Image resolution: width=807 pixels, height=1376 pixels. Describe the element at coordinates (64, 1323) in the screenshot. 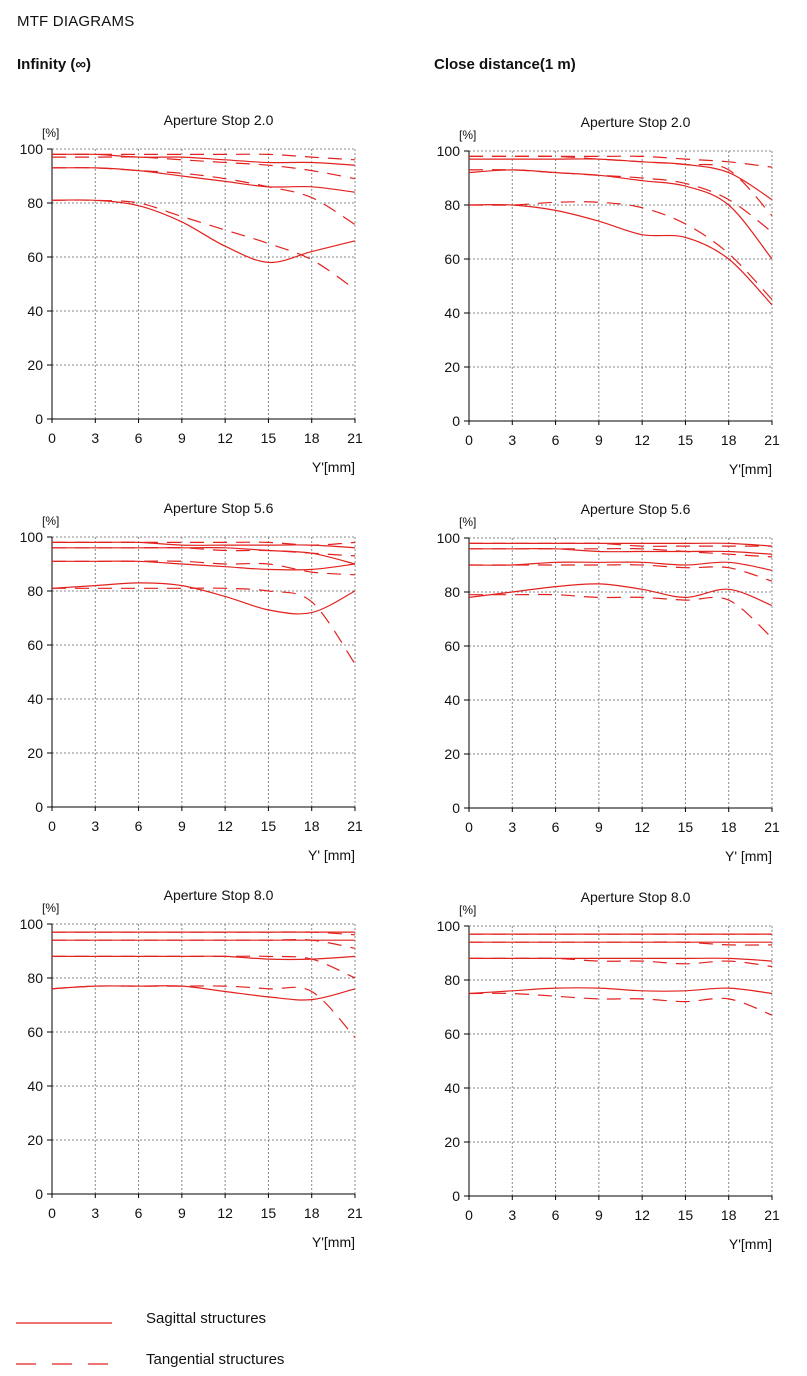

I see `solid-line-swatch` at that location.